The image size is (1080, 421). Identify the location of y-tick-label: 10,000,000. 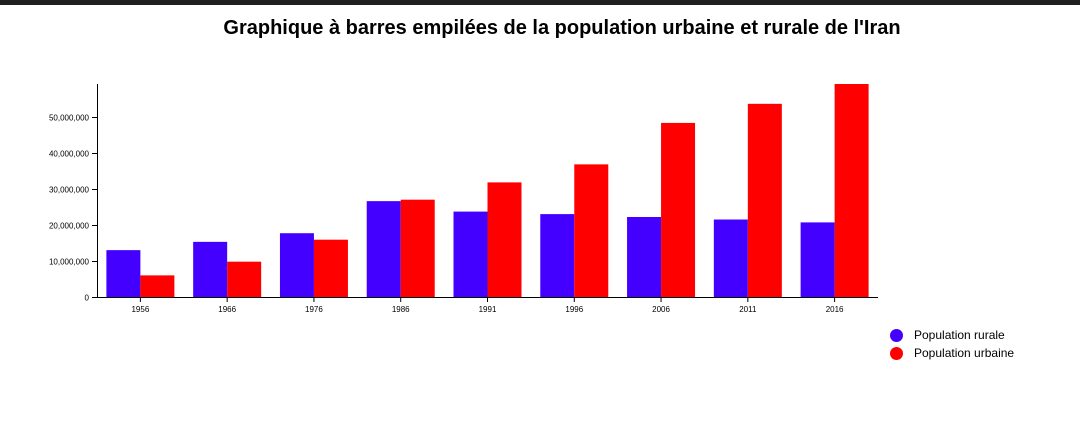
(69, 262).